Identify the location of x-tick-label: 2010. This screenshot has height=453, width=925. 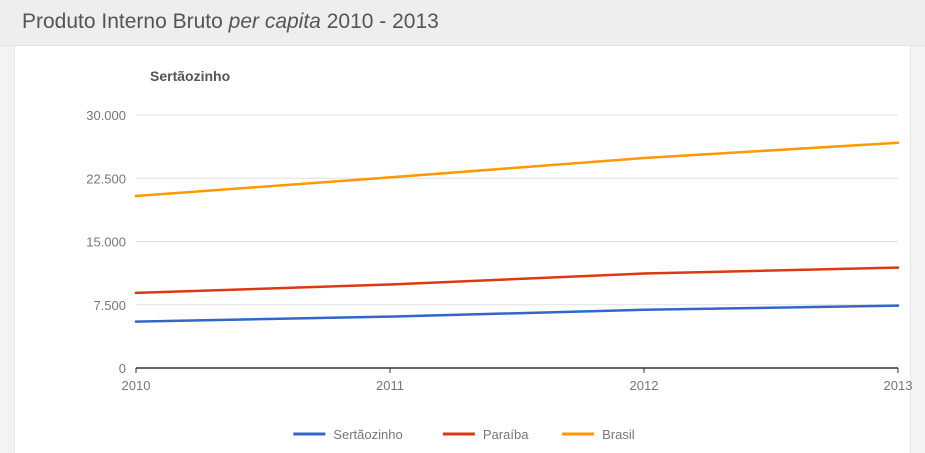
(136, 385).